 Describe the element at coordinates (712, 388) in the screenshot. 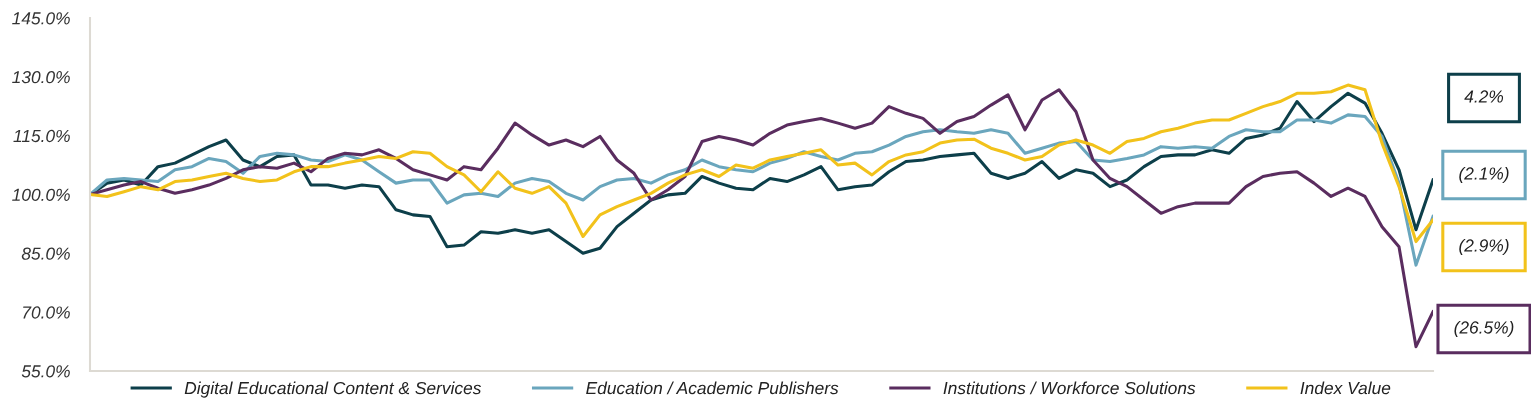

I see `legend-label: Education / Academic Publishers` at that location.